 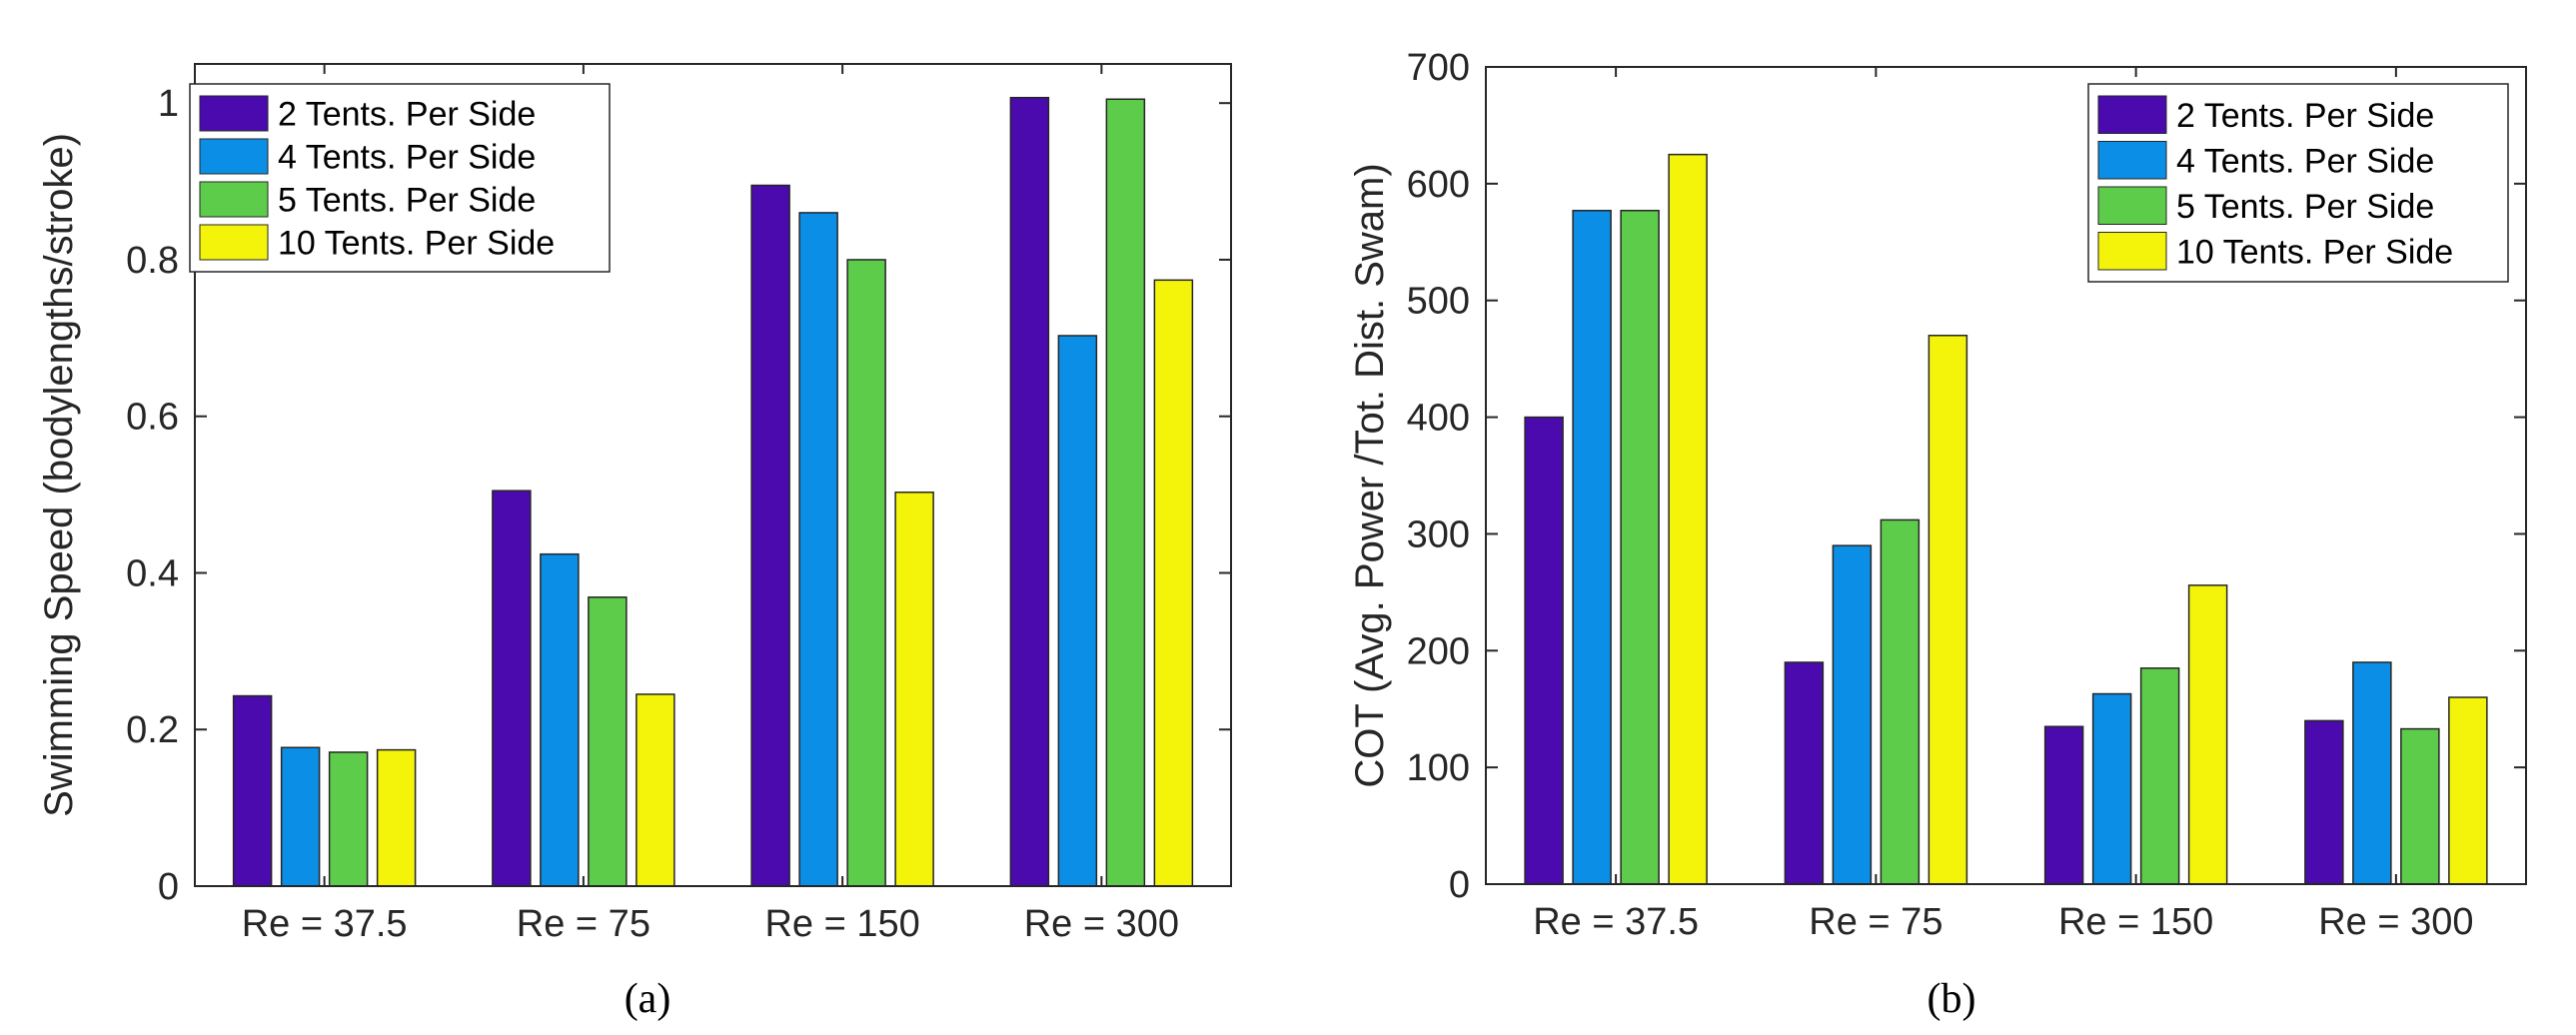 What do you see at coordinates (152, 730) in the screenshot?
I see `a-y-tick-label-1: 0.2` at bounding box center [152, 730].